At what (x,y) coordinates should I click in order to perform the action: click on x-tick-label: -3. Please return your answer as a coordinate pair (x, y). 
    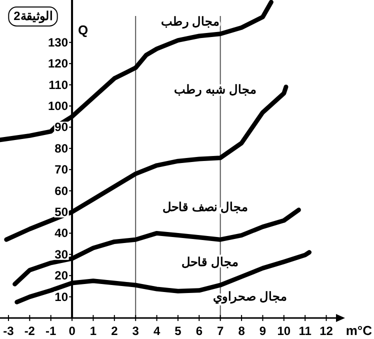
    Looking at the image, I should click on (8, 331).